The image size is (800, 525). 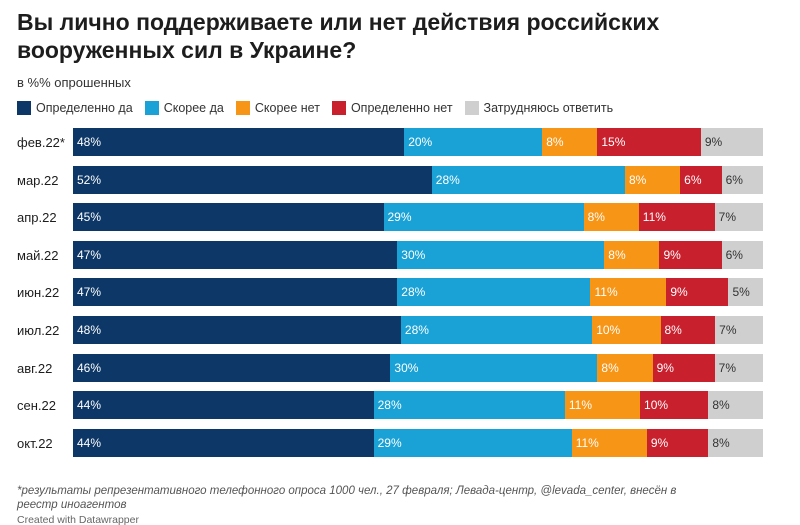 I want to click on bar-row: фев.22* 48% 20% 8% 15% 9%, so click(x=400, y=142).